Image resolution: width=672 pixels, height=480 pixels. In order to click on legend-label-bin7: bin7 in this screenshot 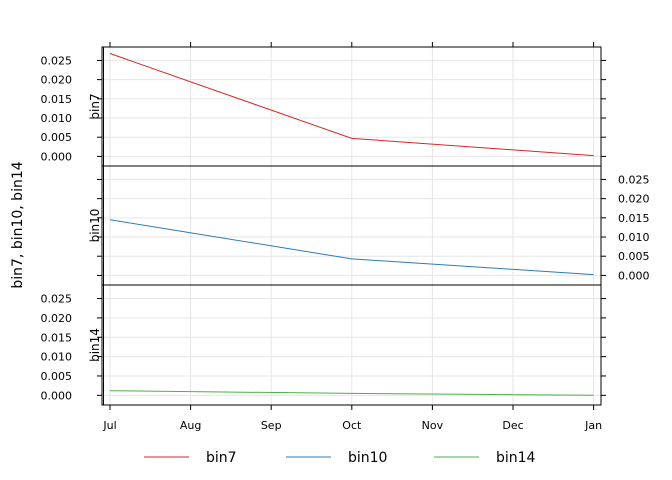, I will do `click(221, 458)`.